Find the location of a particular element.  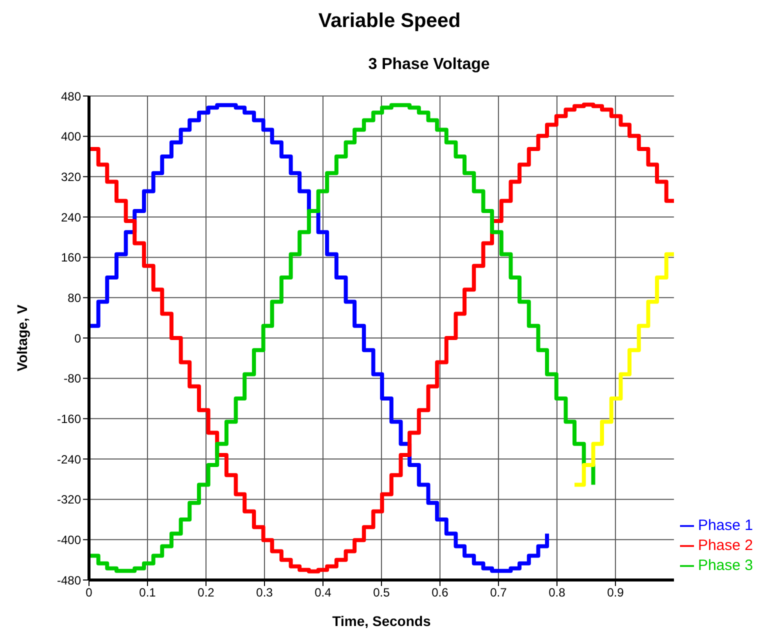

y-tick-label: -160 is located at coordinates (69, 419).